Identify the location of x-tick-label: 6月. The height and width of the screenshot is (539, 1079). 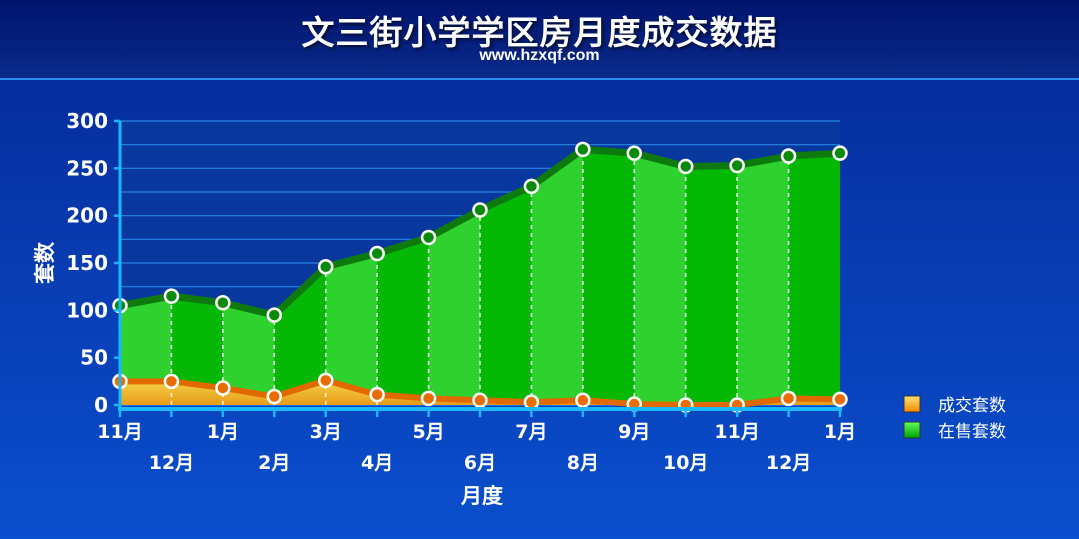
(480, 463).